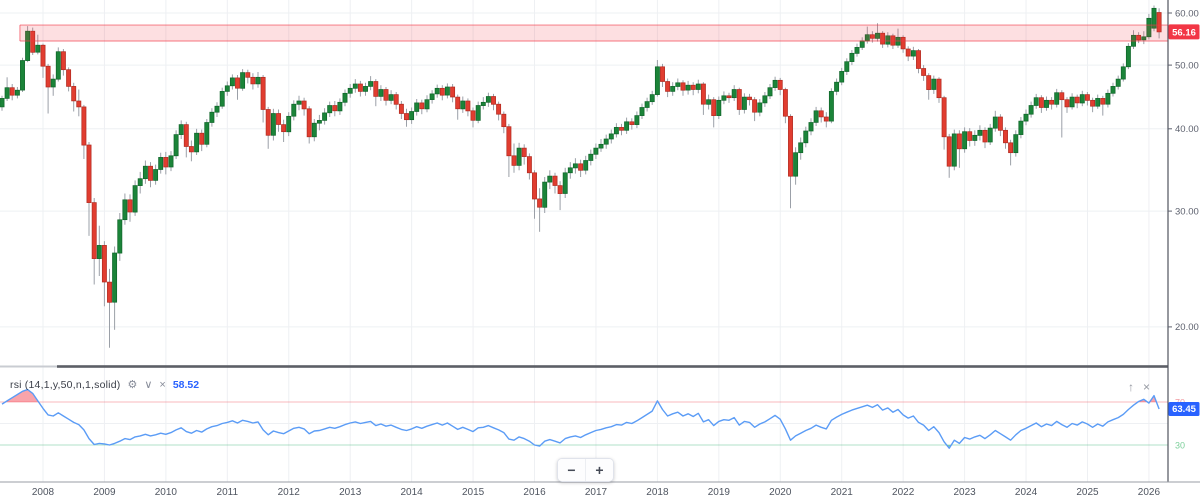  Describe the element at coordinates (1187, 65) in the screenshot. I see `svg-text: 50.00` at that location.